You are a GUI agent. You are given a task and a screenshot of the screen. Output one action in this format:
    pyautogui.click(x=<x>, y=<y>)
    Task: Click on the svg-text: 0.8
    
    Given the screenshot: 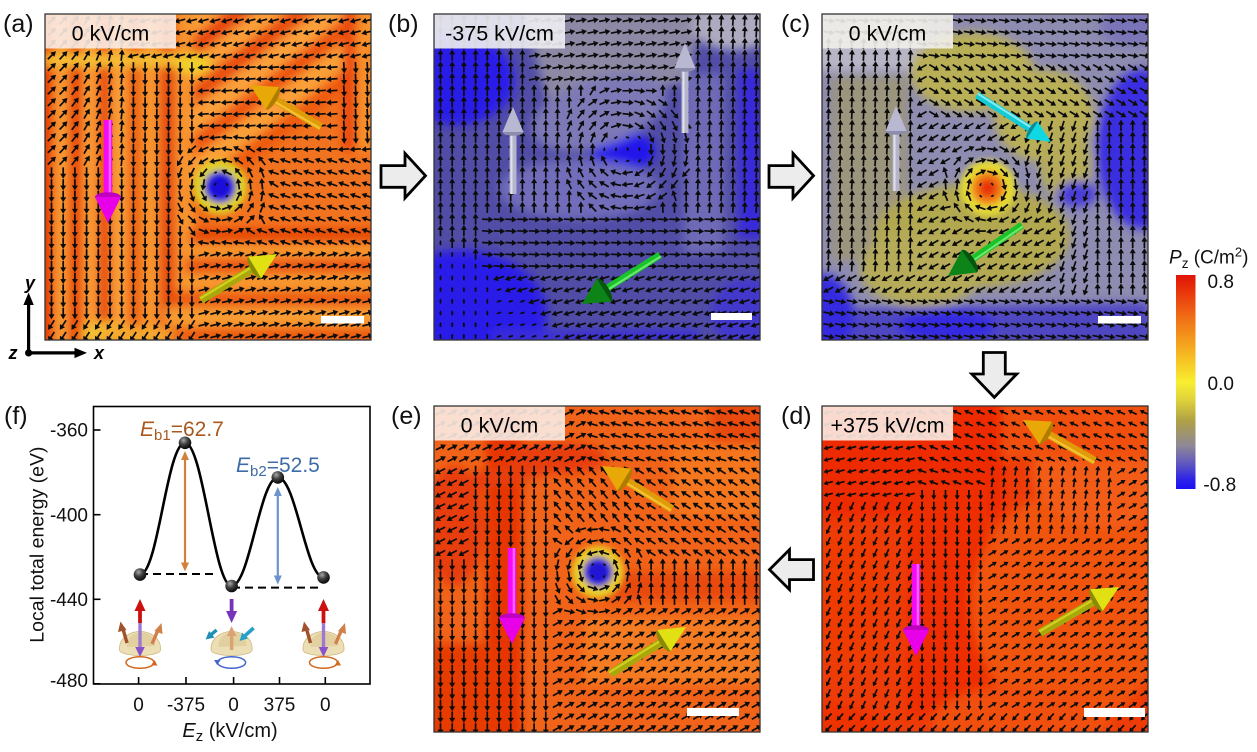 What is the action you would take?
    pyautogui.click(x=1221, y=282)
    